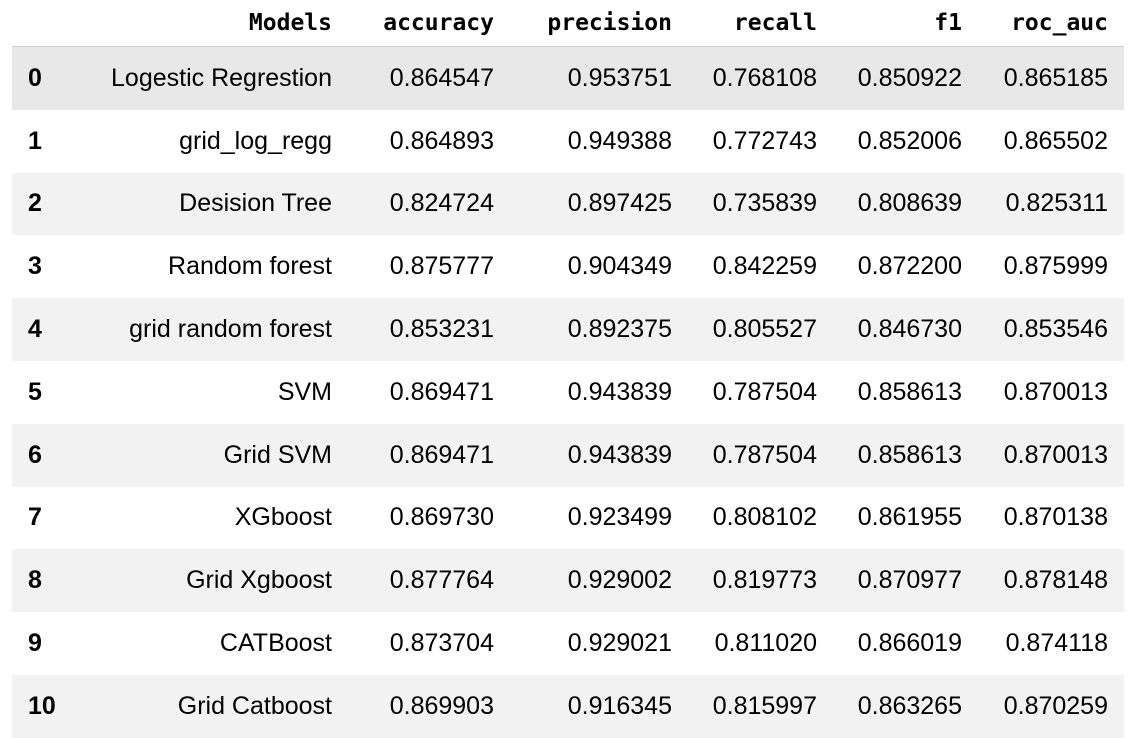 The width and height of the screenshot is (1128, 738). Describe the element at coordinates (619, 580) in the screenshot. I see `cell-precision: 0.929002` at that location.